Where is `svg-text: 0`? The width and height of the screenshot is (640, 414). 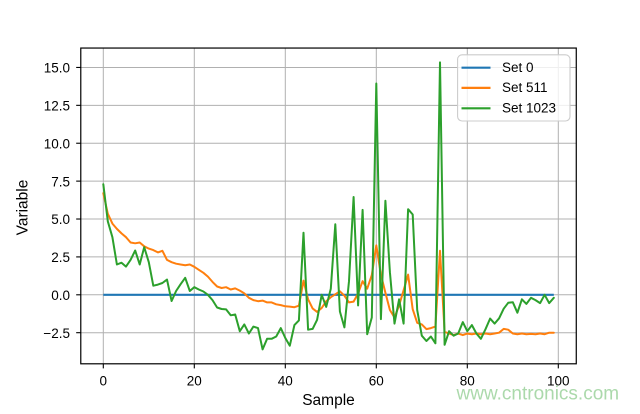
svg-text: 0 is located at coordinates (104, 381).